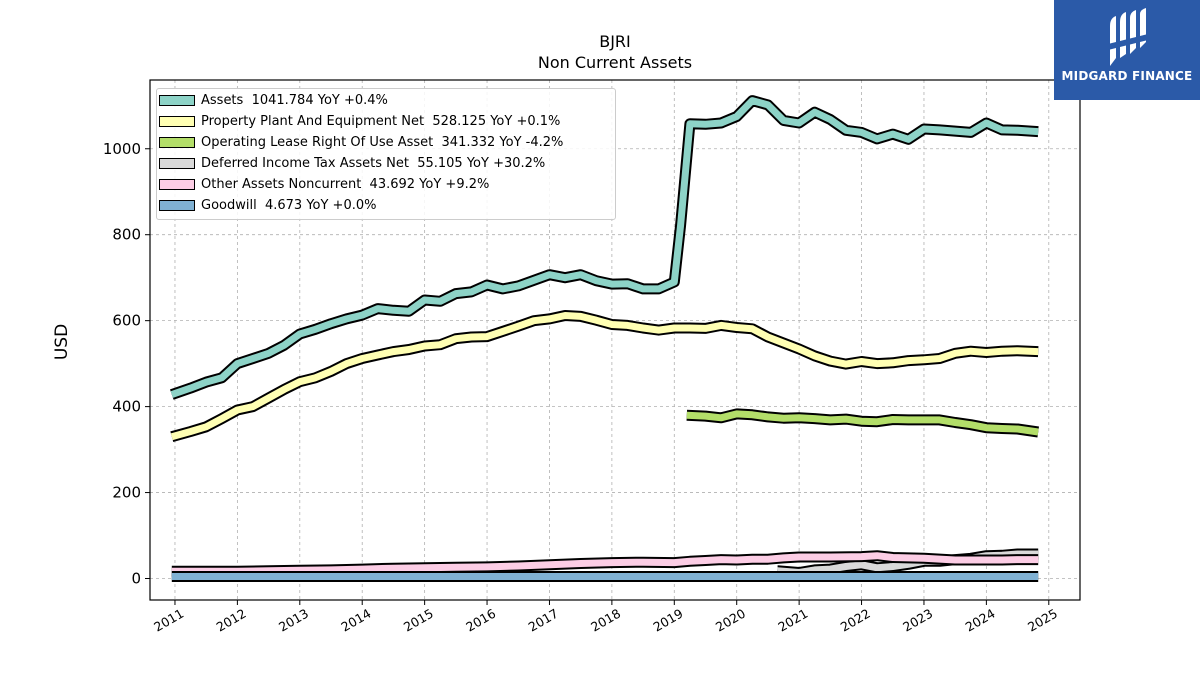 The height and width of the screenshot is (675, 1200). What do you see at coordinates (605, 620) in the screenshot?
I see `x-tick-label: 2018` at bounding box center [605, 620].